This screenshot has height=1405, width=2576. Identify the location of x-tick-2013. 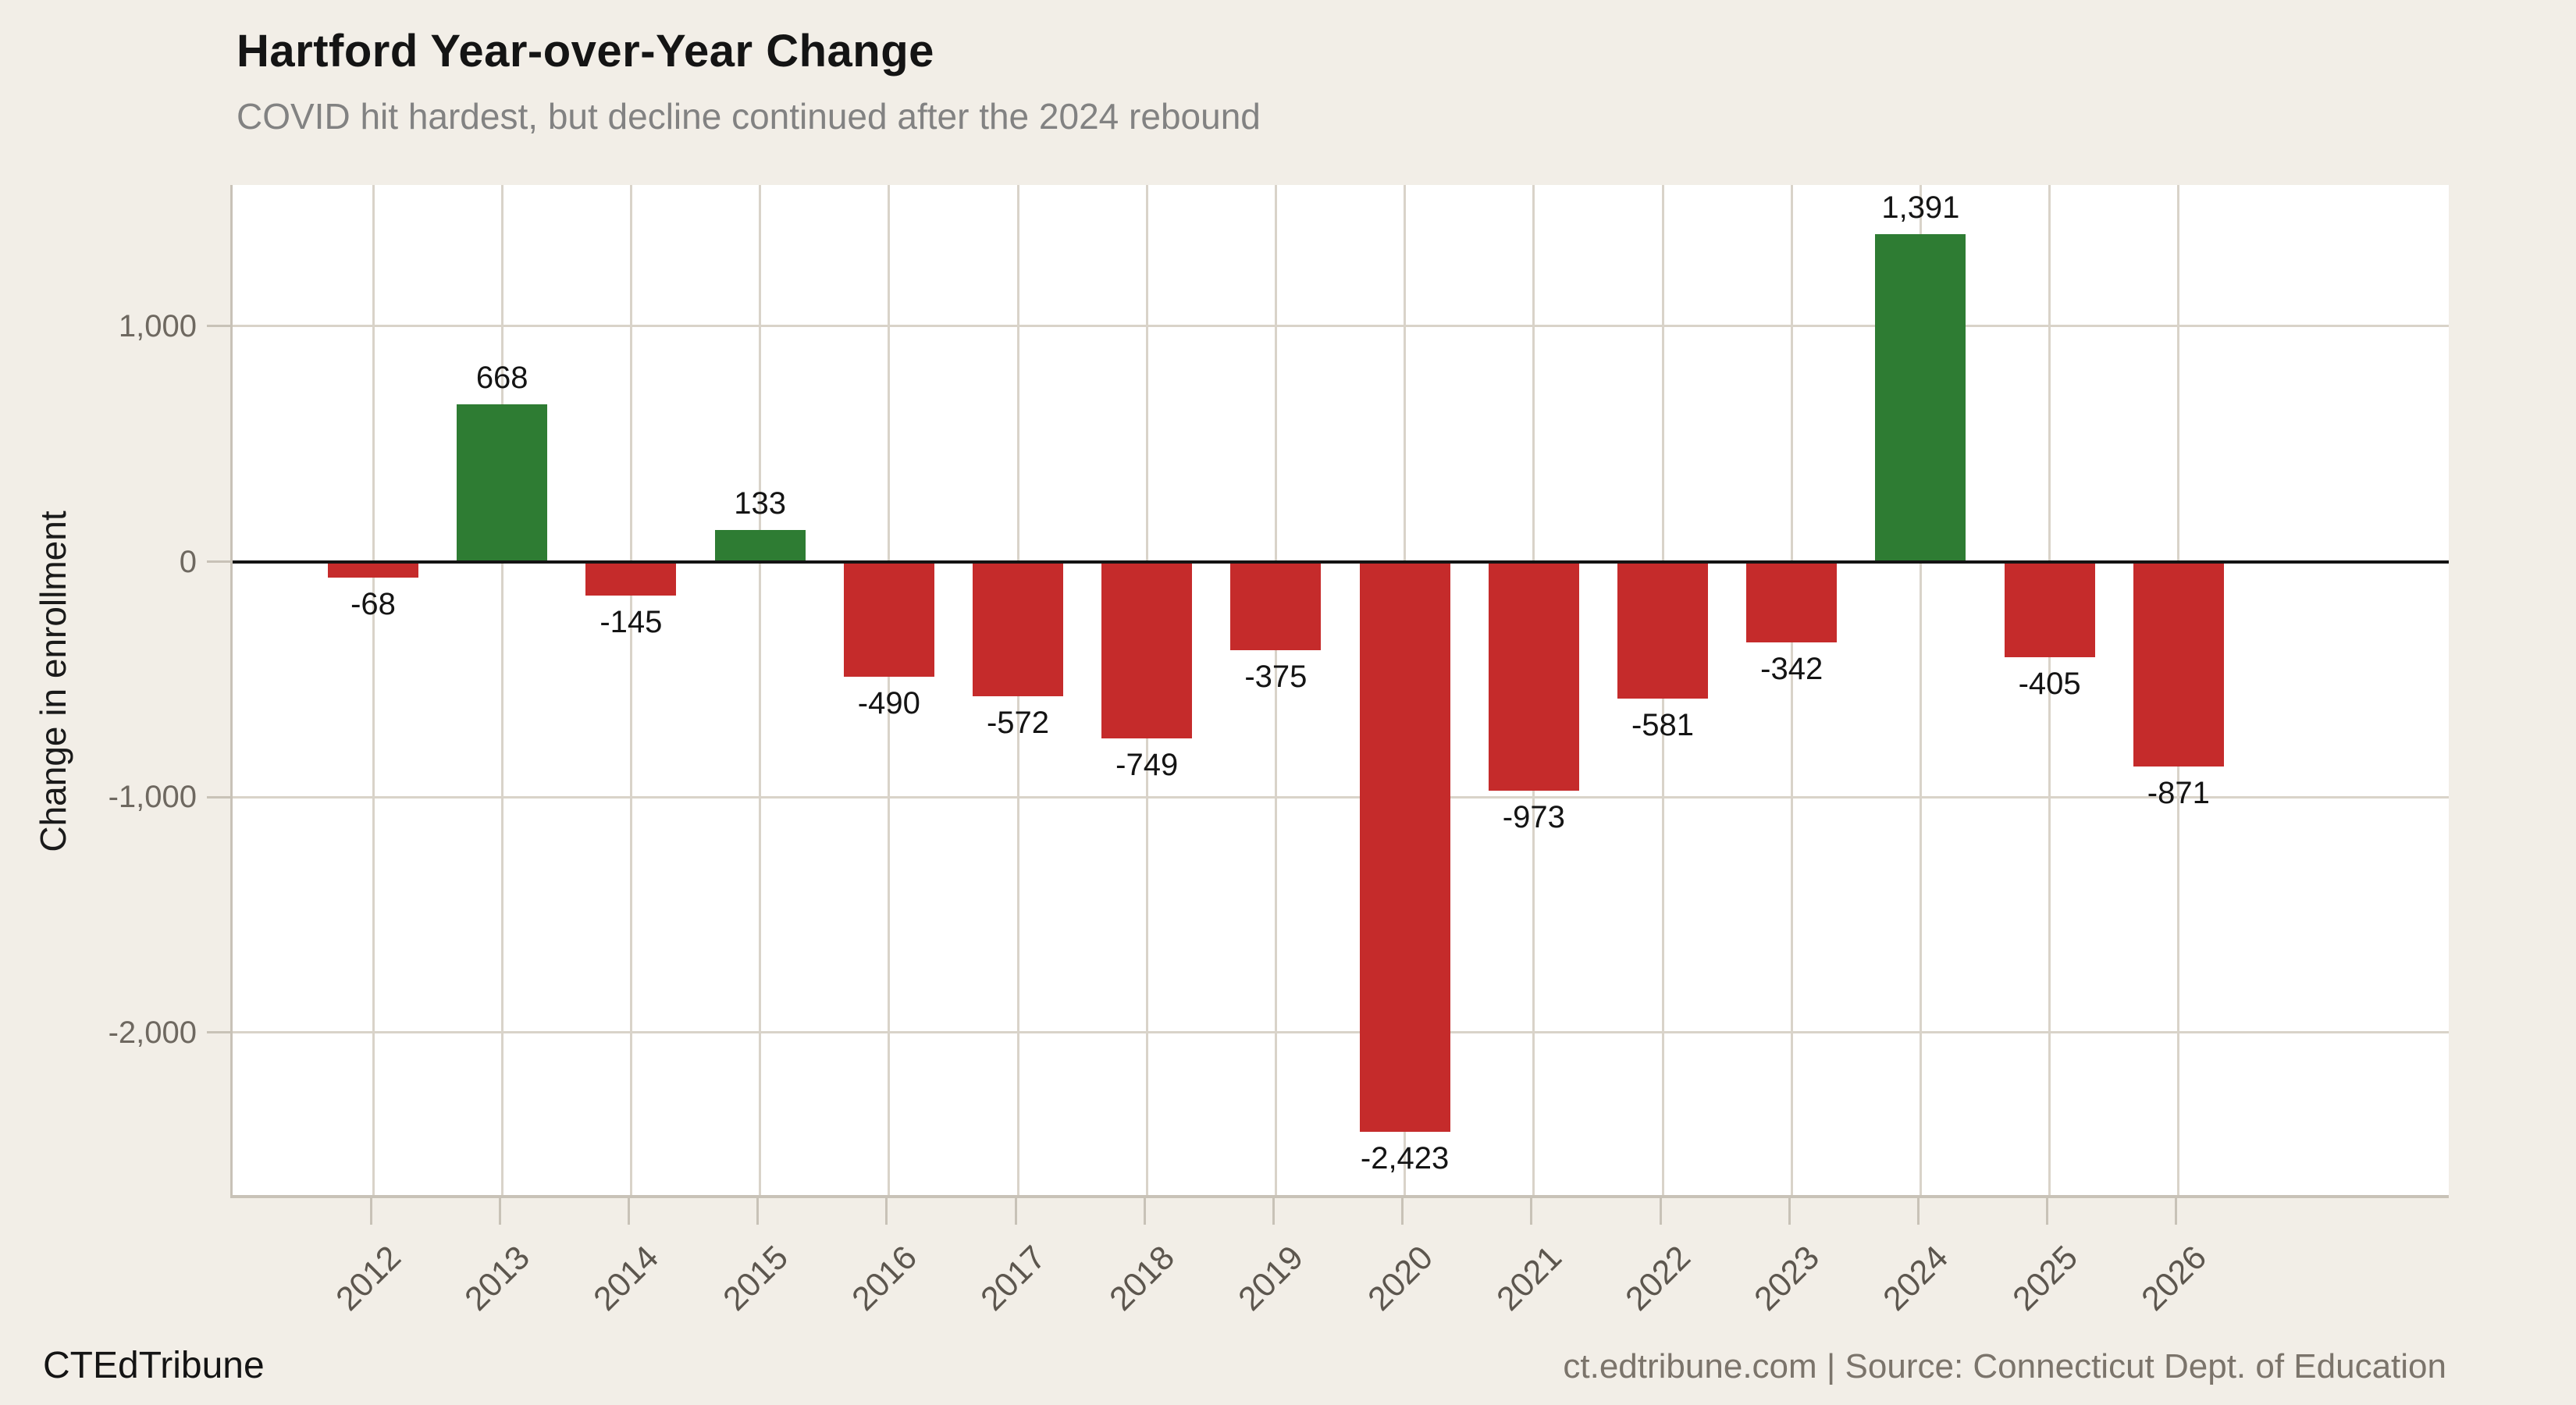
(499, 1212).